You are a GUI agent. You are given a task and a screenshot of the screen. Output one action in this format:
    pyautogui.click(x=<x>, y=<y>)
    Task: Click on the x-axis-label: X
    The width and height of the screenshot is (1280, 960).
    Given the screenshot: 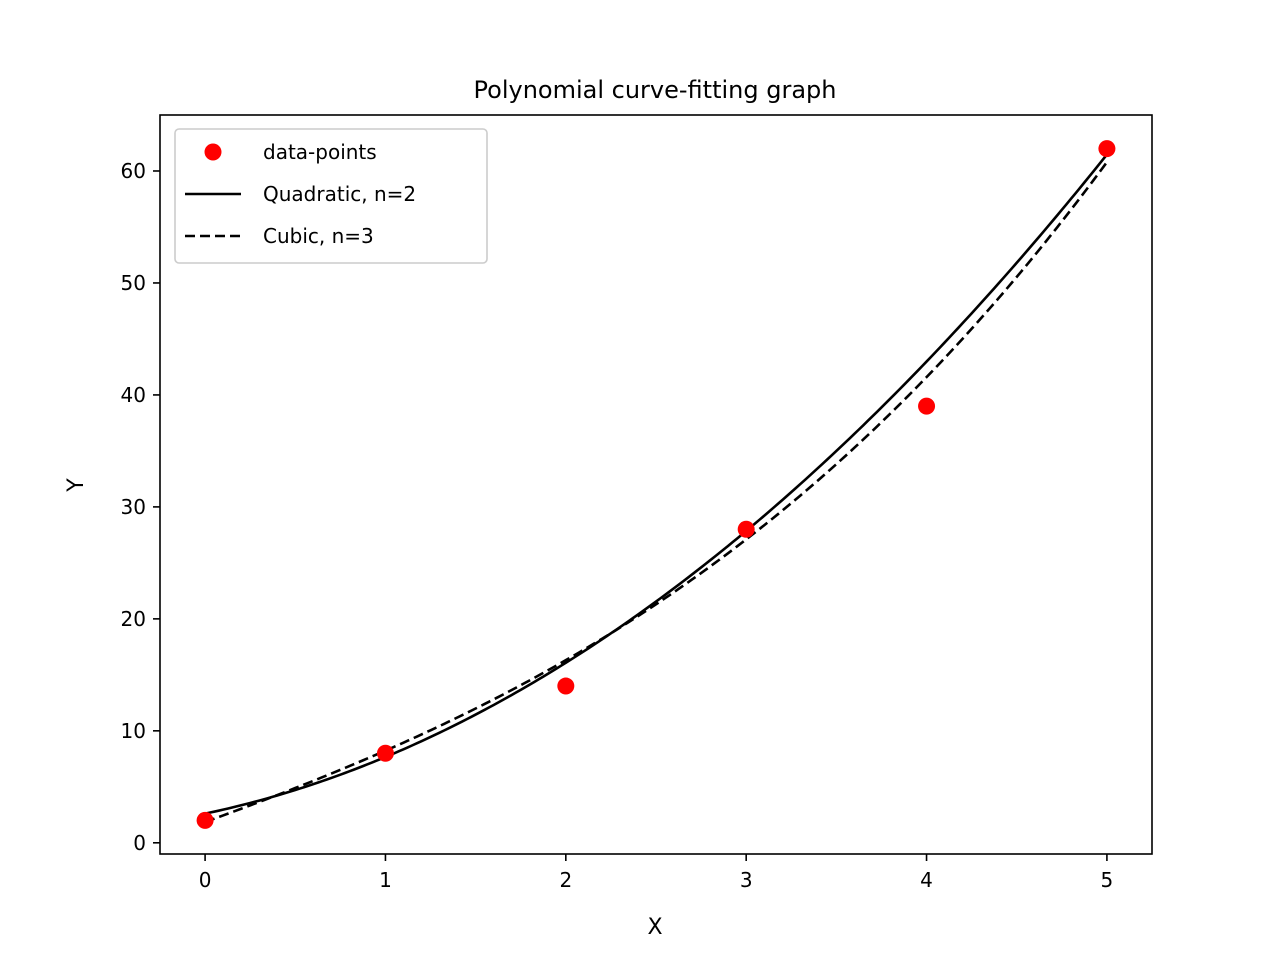 What is the action you would take?
    pyautogui.click(x=654, y=927)
    